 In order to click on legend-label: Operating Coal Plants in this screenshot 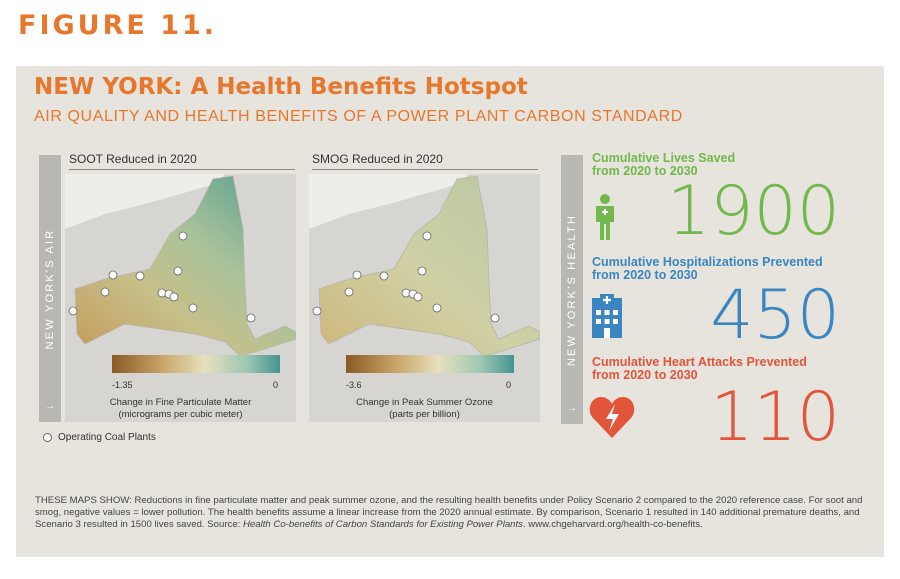, I will do `click(107, 437)`.